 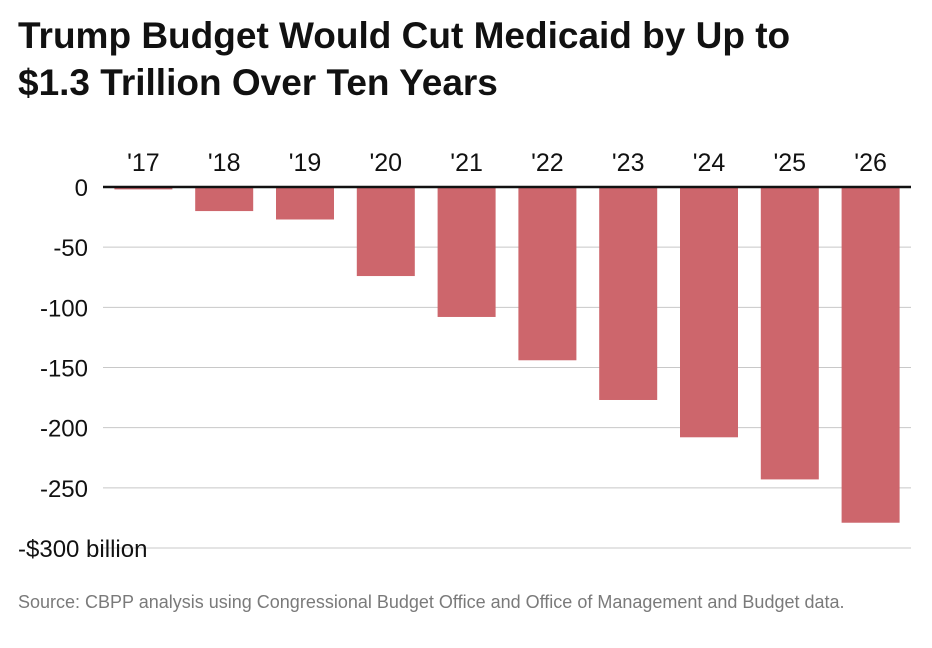 I want to click on y-tick-label: -150, so click(x=64, y=369).